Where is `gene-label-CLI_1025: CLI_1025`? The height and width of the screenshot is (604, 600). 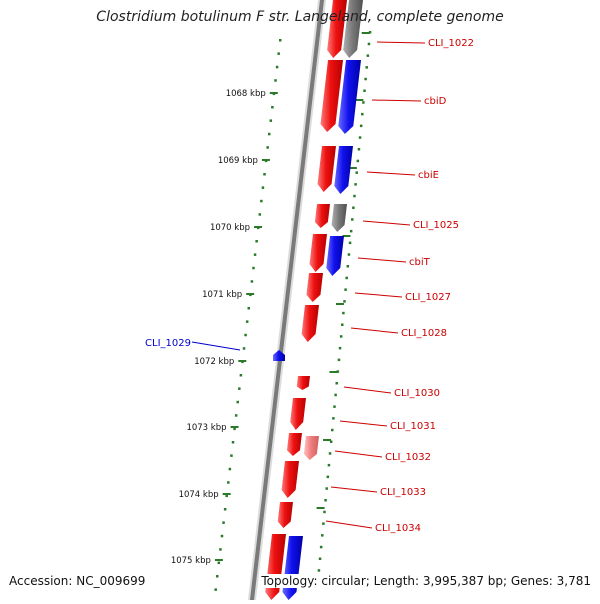 gene-label-CLI_1025: CLI_1025 is located at coordinates (436, 225).